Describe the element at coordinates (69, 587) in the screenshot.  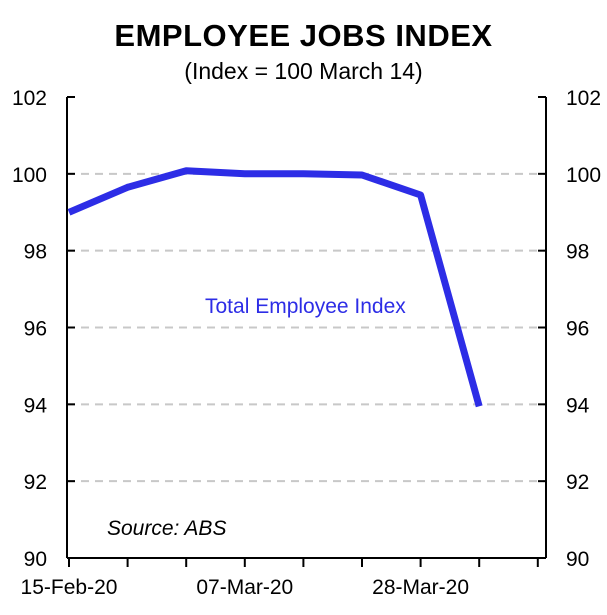
I see `x-tick-label: 15-Feb-20` at that location.